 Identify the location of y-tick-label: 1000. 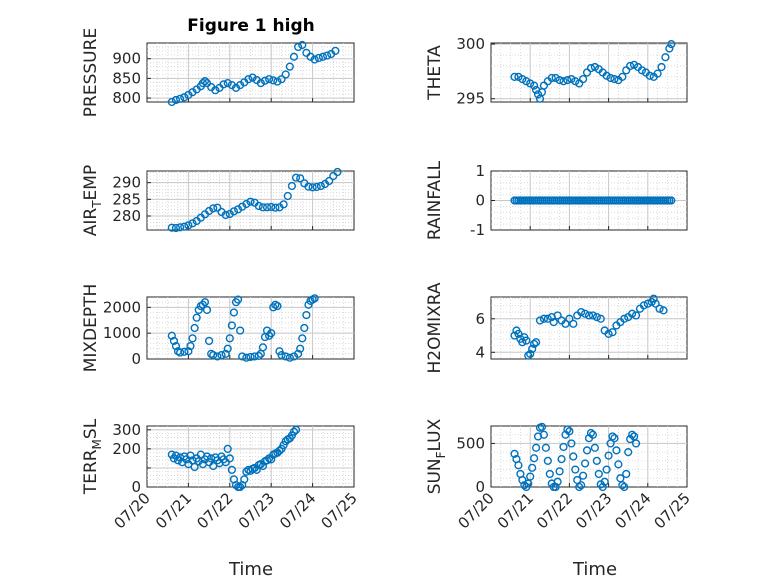
(122, 333).